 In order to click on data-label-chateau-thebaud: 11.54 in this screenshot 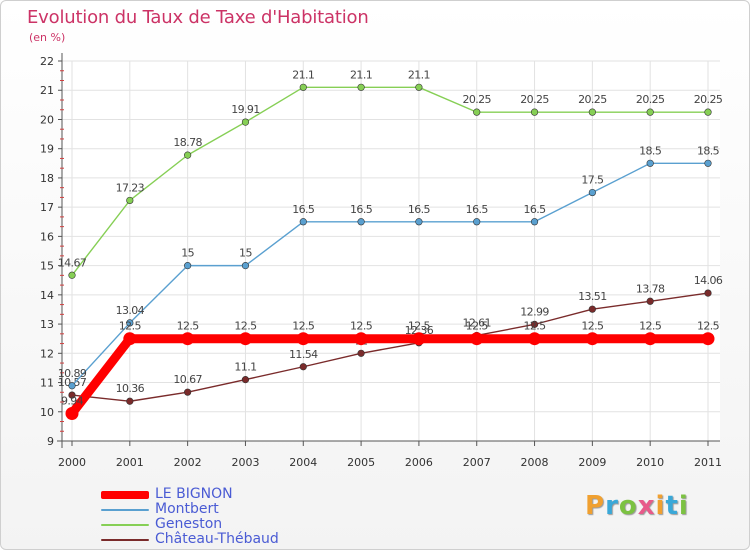, I will do `click(303, 354)`.